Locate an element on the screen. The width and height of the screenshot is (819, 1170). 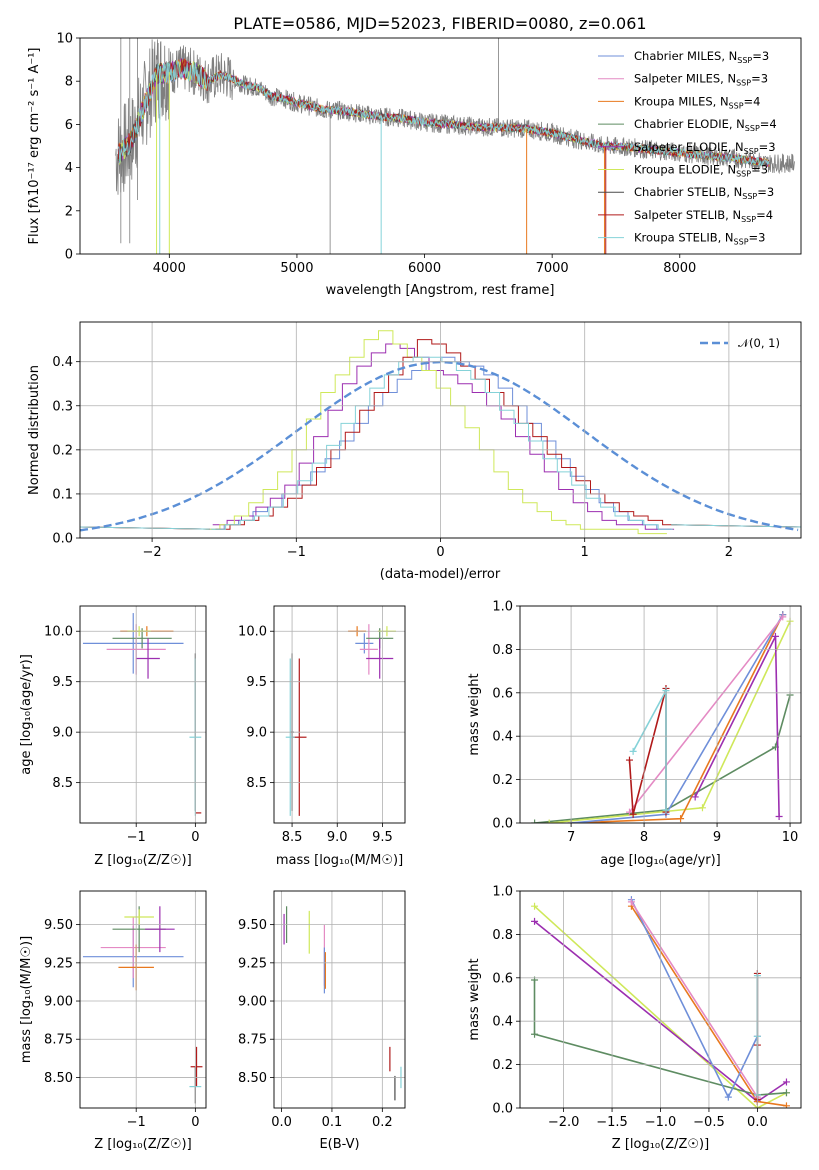
x-tick-label: 7 is located at coordinates (571, 837).